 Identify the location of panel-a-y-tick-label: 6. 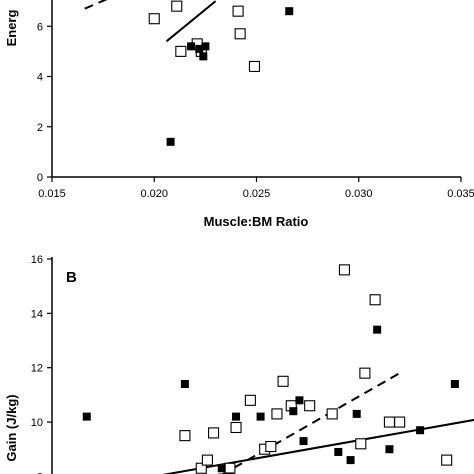
(40, 27).